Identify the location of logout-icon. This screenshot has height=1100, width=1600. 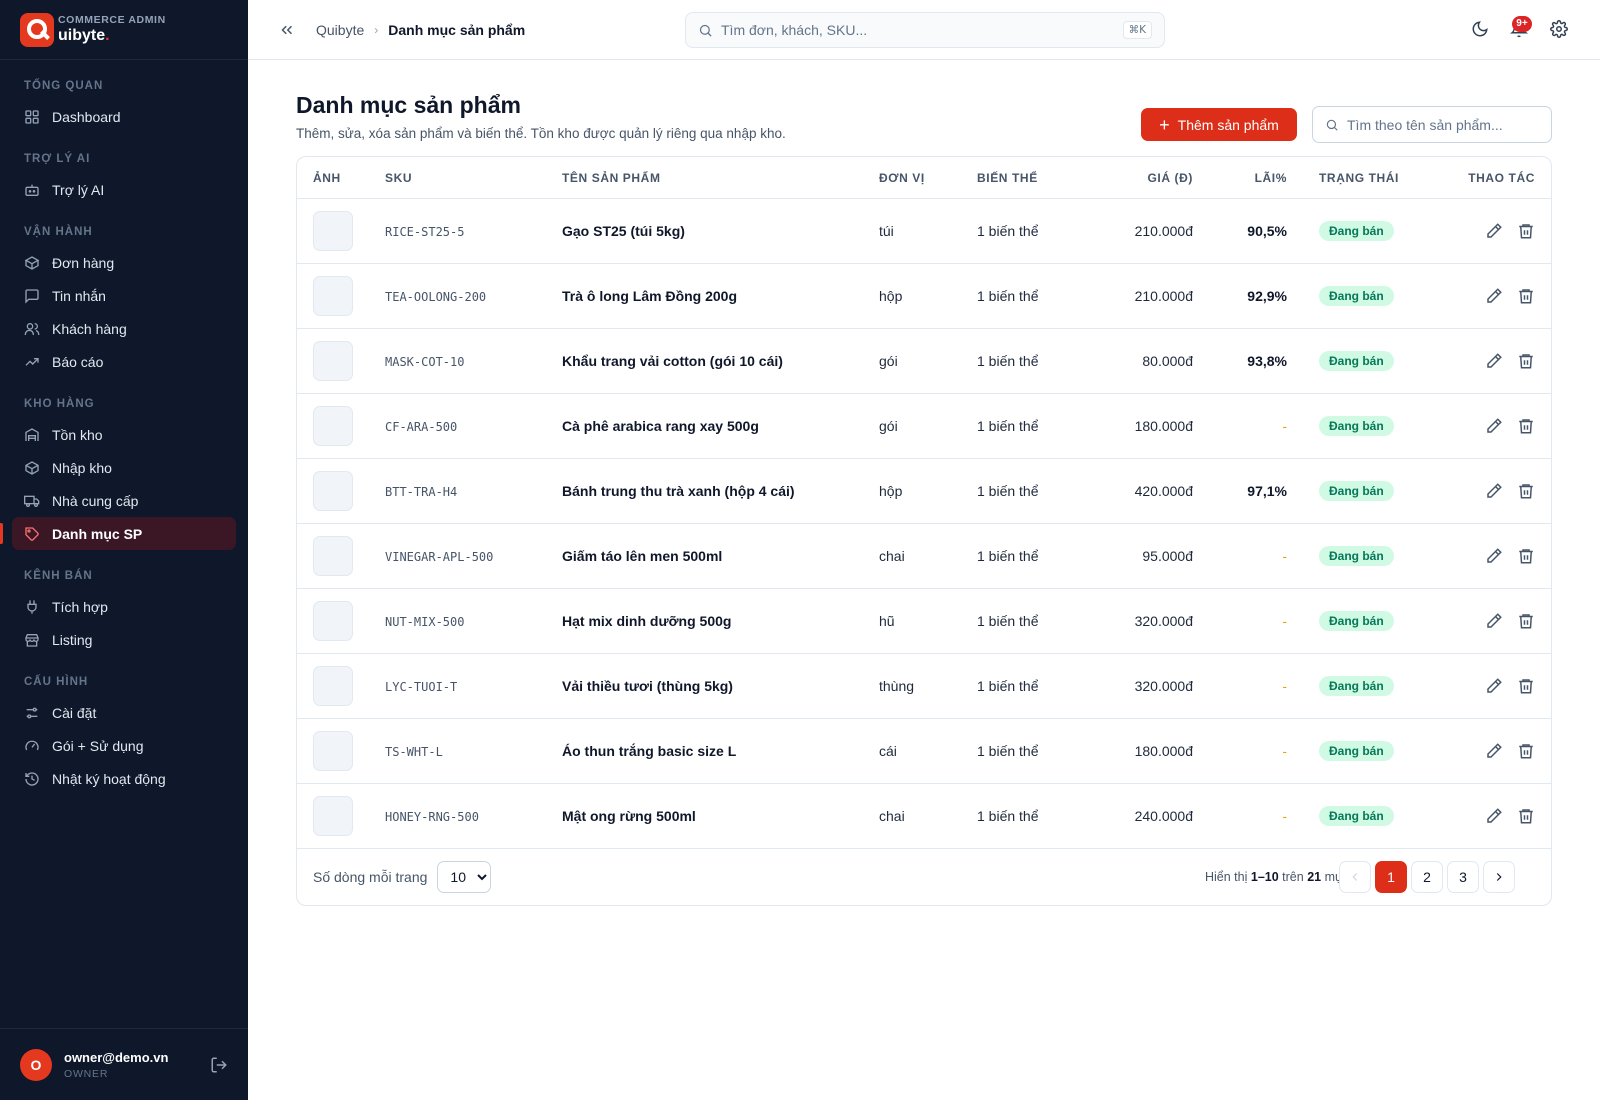
(219, 1065).